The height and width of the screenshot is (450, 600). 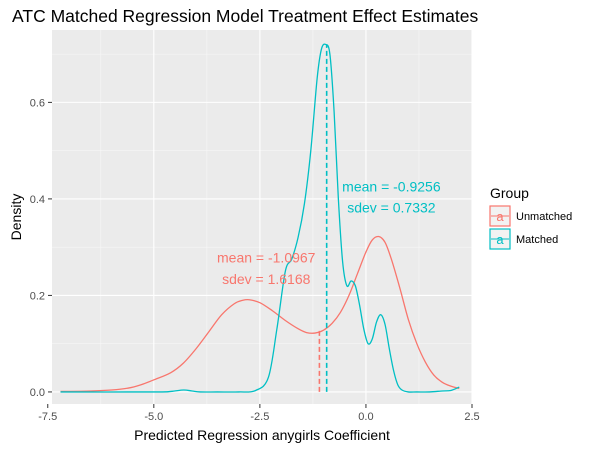 What do you see at coordinates (471, 417) in the screenshot?
I see `x-tick-label: 2.5` at bounding box center [471, 417].